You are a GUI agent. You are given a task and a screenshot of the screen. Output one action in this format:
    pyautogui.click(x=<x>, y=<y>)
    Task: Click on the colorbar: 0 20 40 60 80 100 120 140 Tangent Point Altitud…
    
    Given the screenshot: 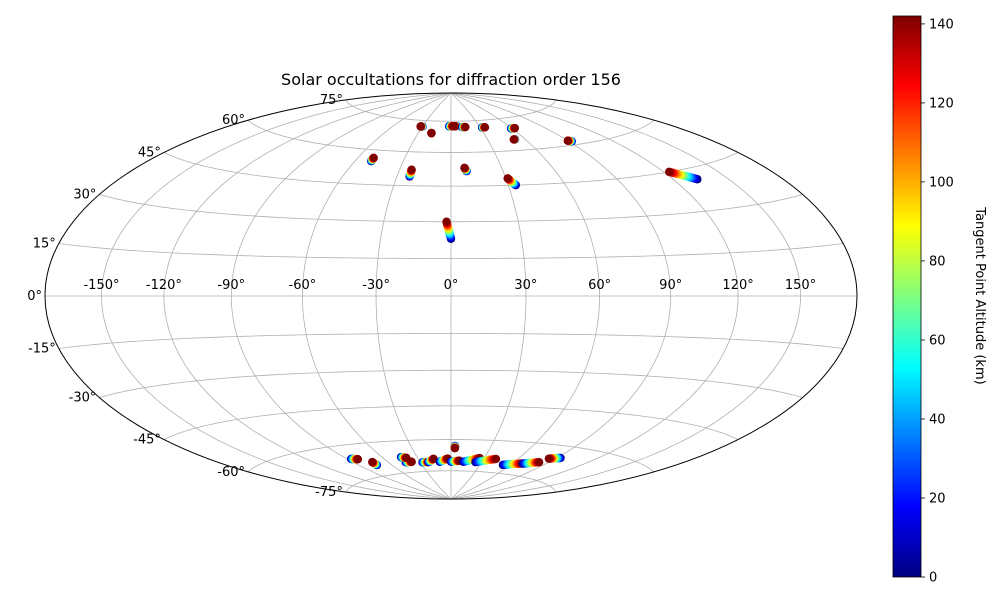 What is the action you would take?
    pyautogui.click(x=939, y=300)
    